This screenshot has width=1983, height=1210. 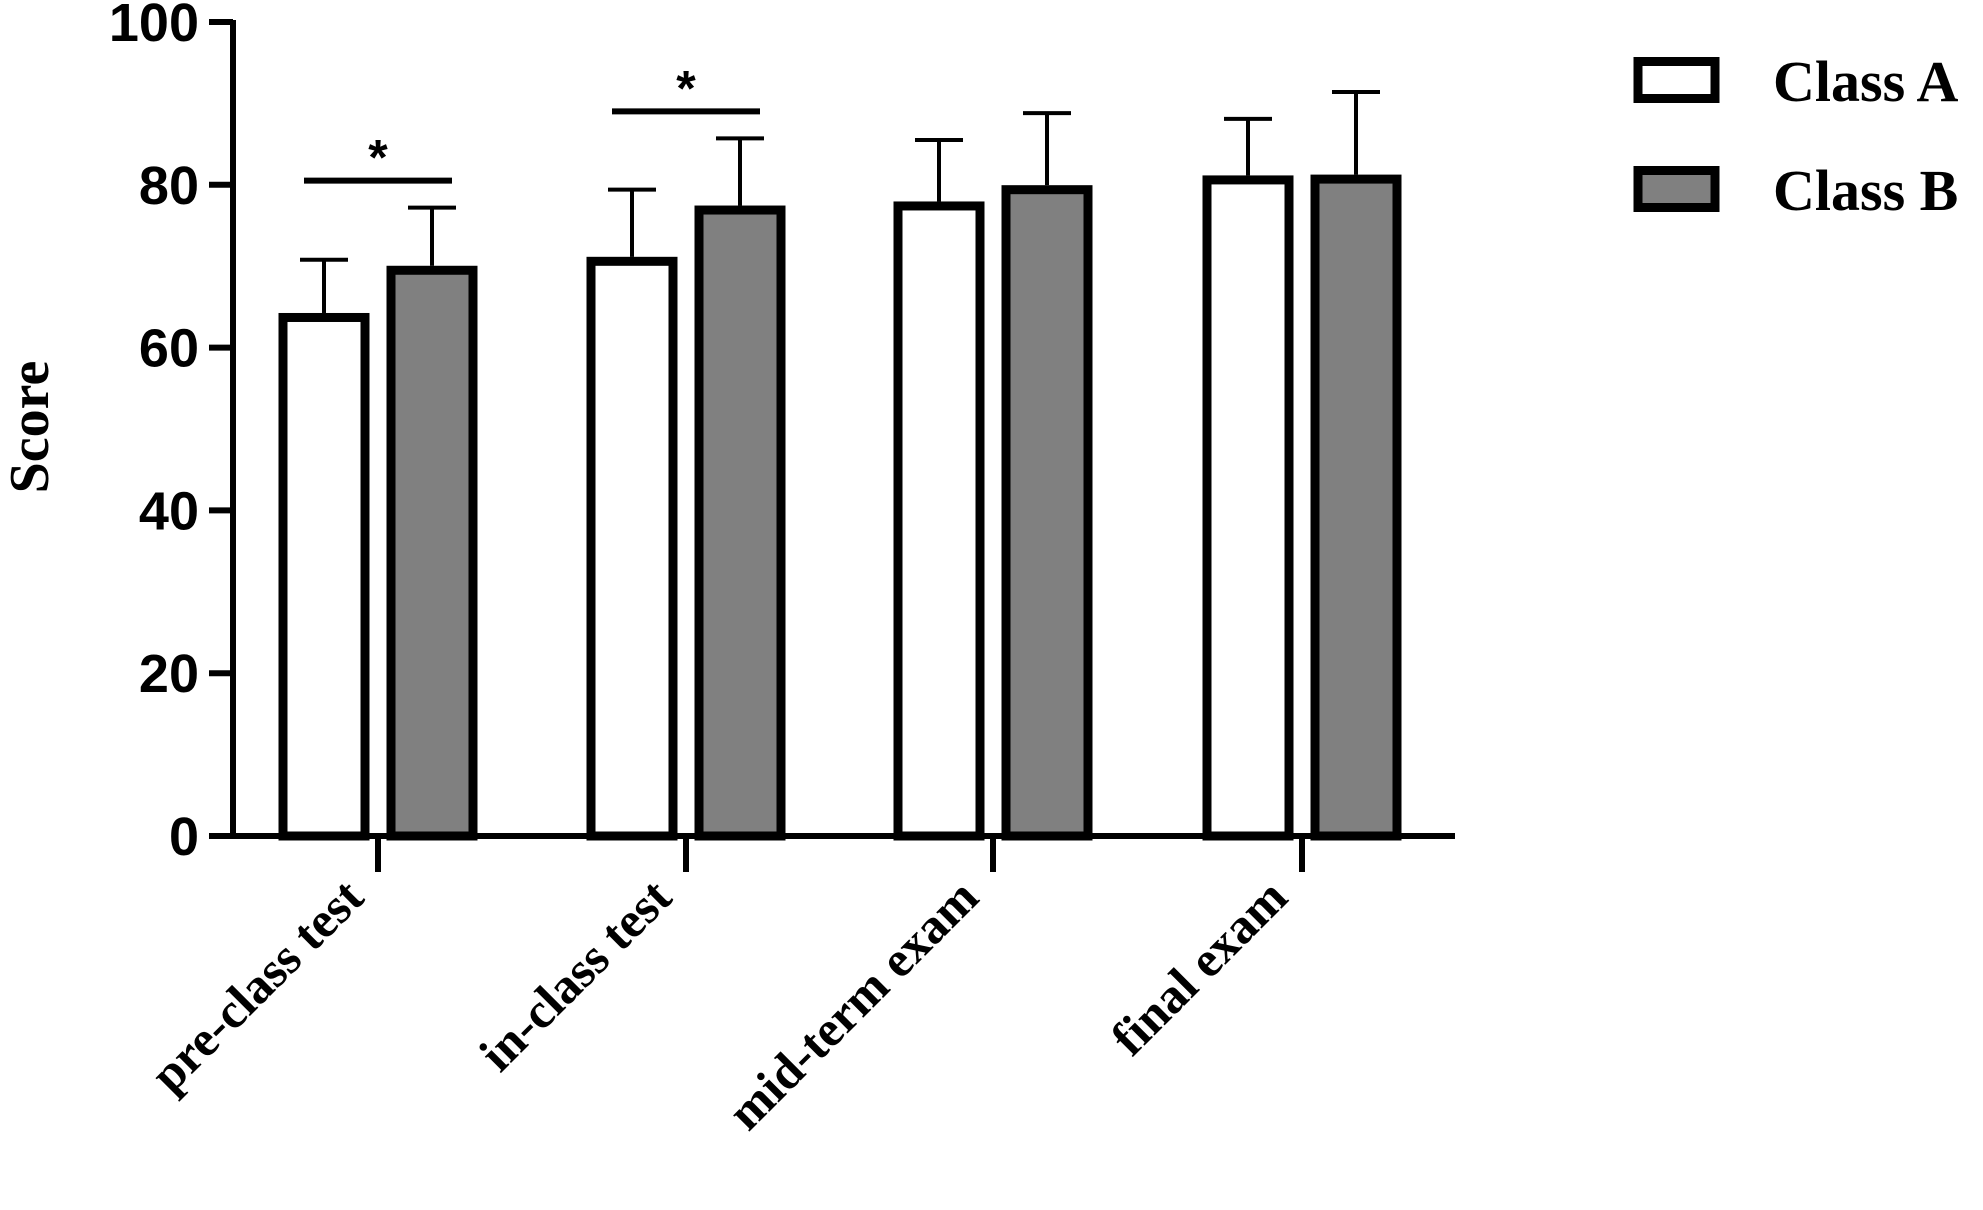 What do you see at coordinates (532, 123) in the screenshot?
I see `significance-markers: **` at bounding box center [532, 123].